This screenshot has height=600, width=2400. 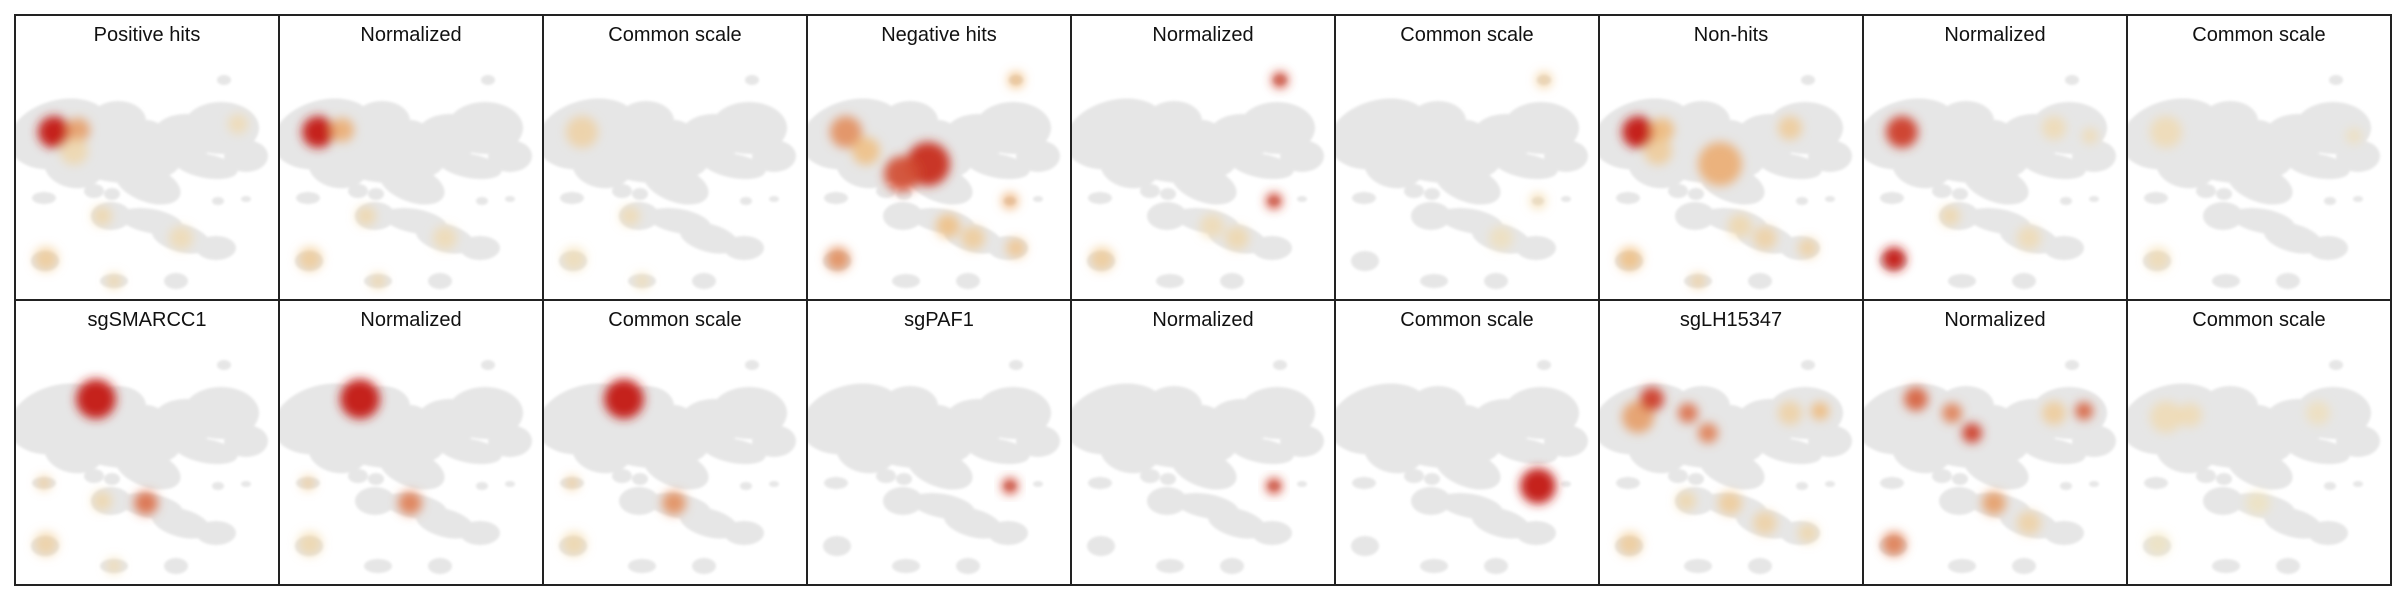 I want to click on panel-title: Negative hits, so click(x=939, y=35).